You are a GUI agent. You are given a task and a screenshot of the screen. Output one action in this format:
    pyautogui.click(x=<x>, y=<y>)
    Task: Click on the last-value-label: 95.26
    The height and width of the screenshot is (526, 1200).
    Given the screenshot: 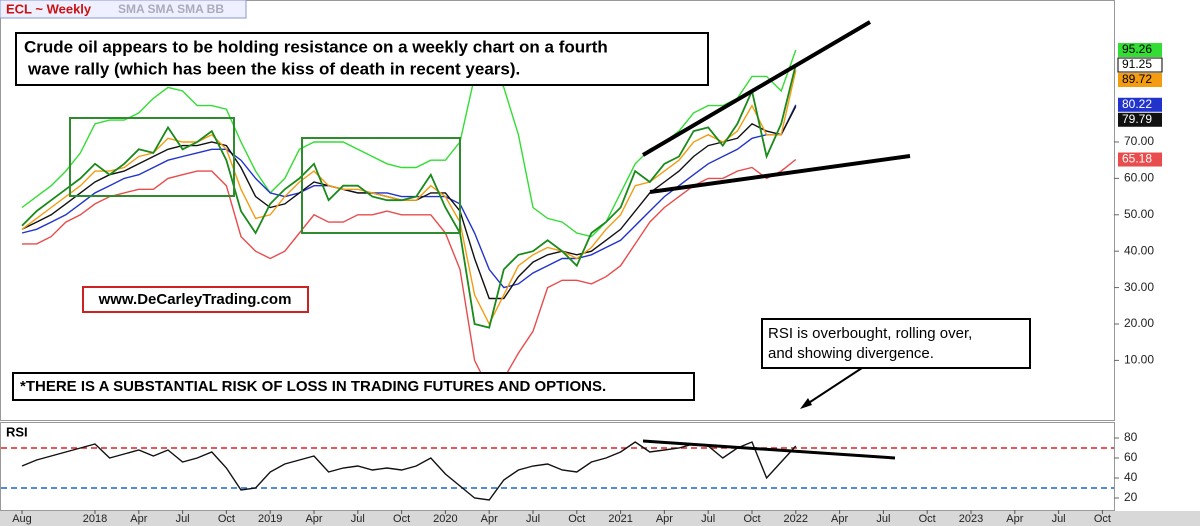 What is the action you would take?
    pyautogui.click(x=1137, y=49)
    